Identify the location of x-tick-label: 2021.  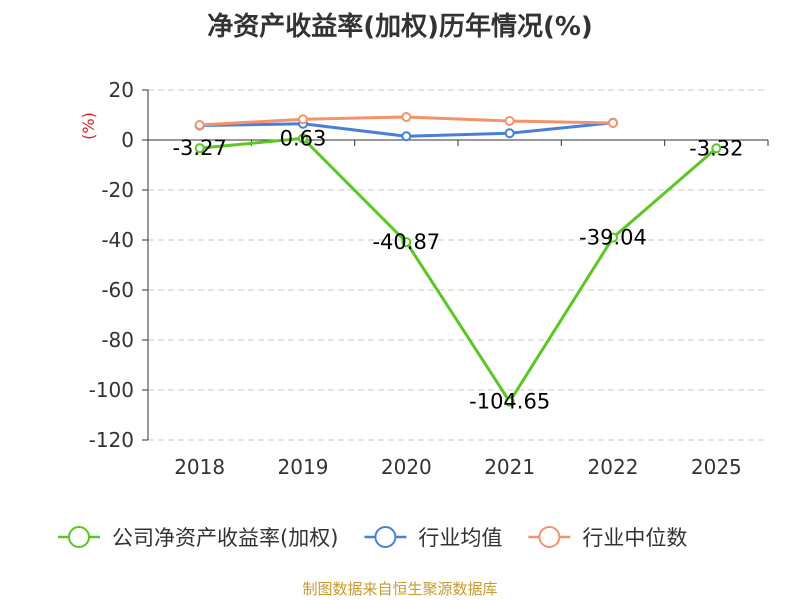
(509, 467).